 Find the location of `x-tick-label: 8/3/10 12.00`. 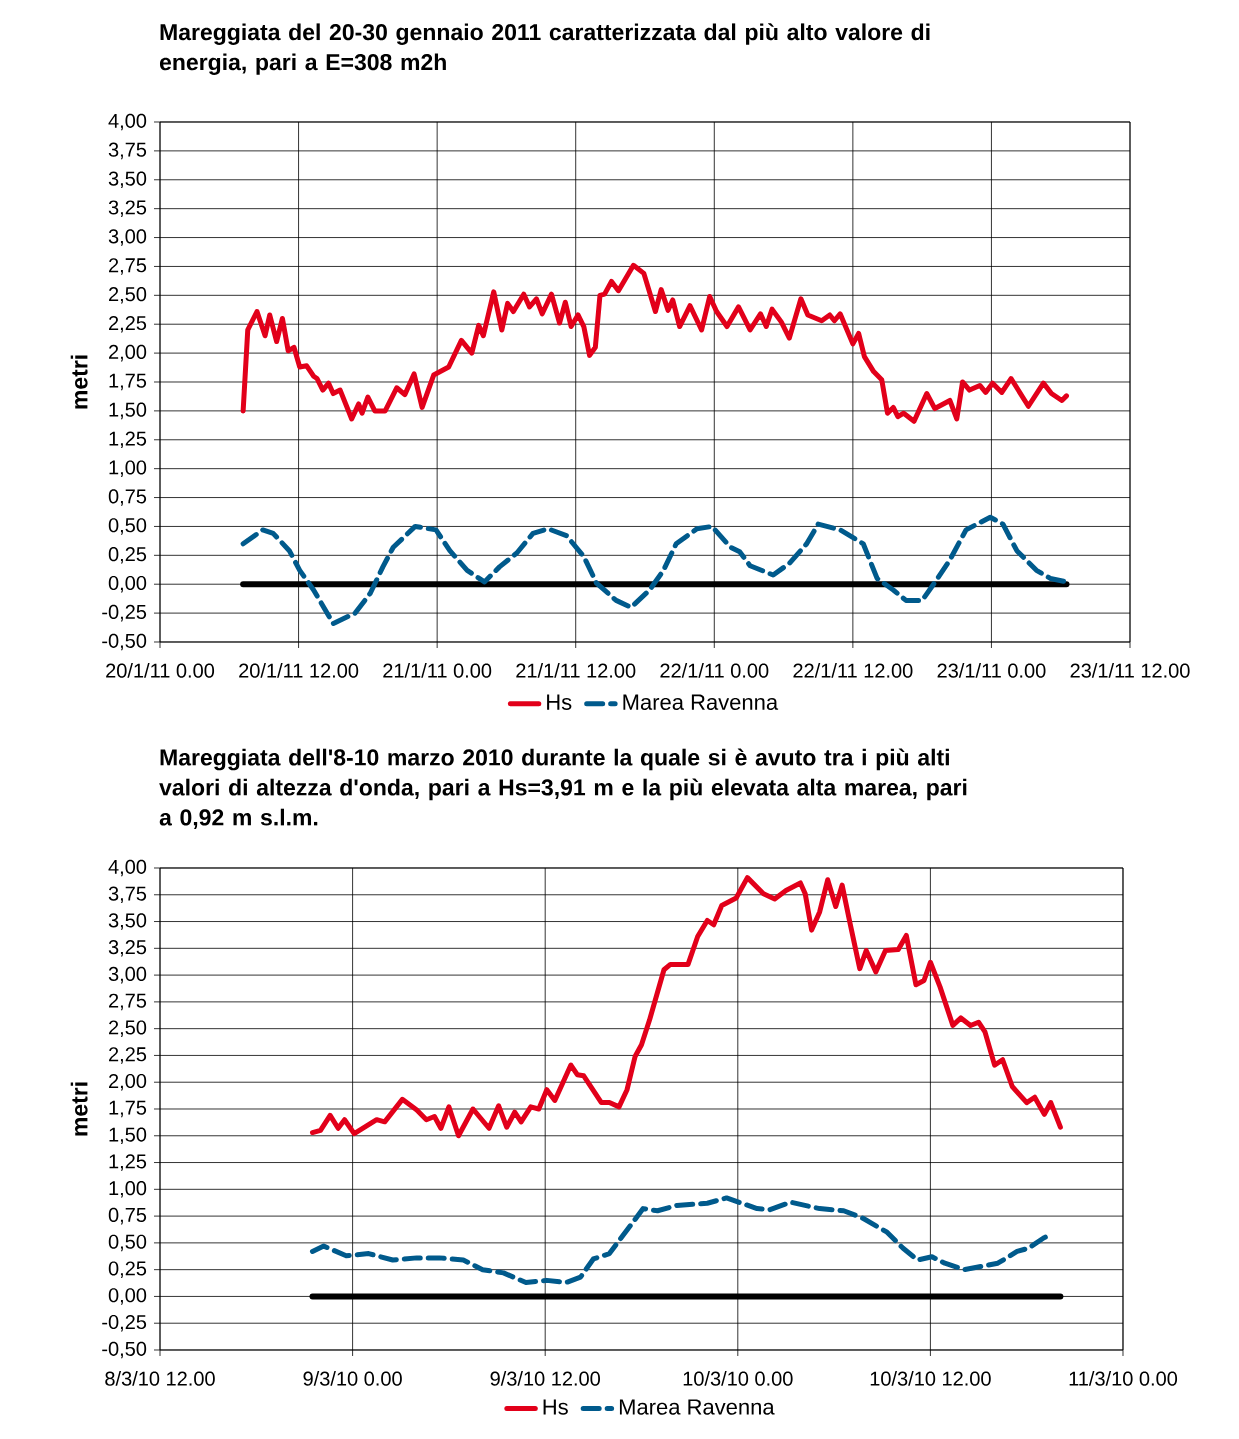

x-tick-label: 8/3/10 12.00 is located at coordinates (160, 1378).